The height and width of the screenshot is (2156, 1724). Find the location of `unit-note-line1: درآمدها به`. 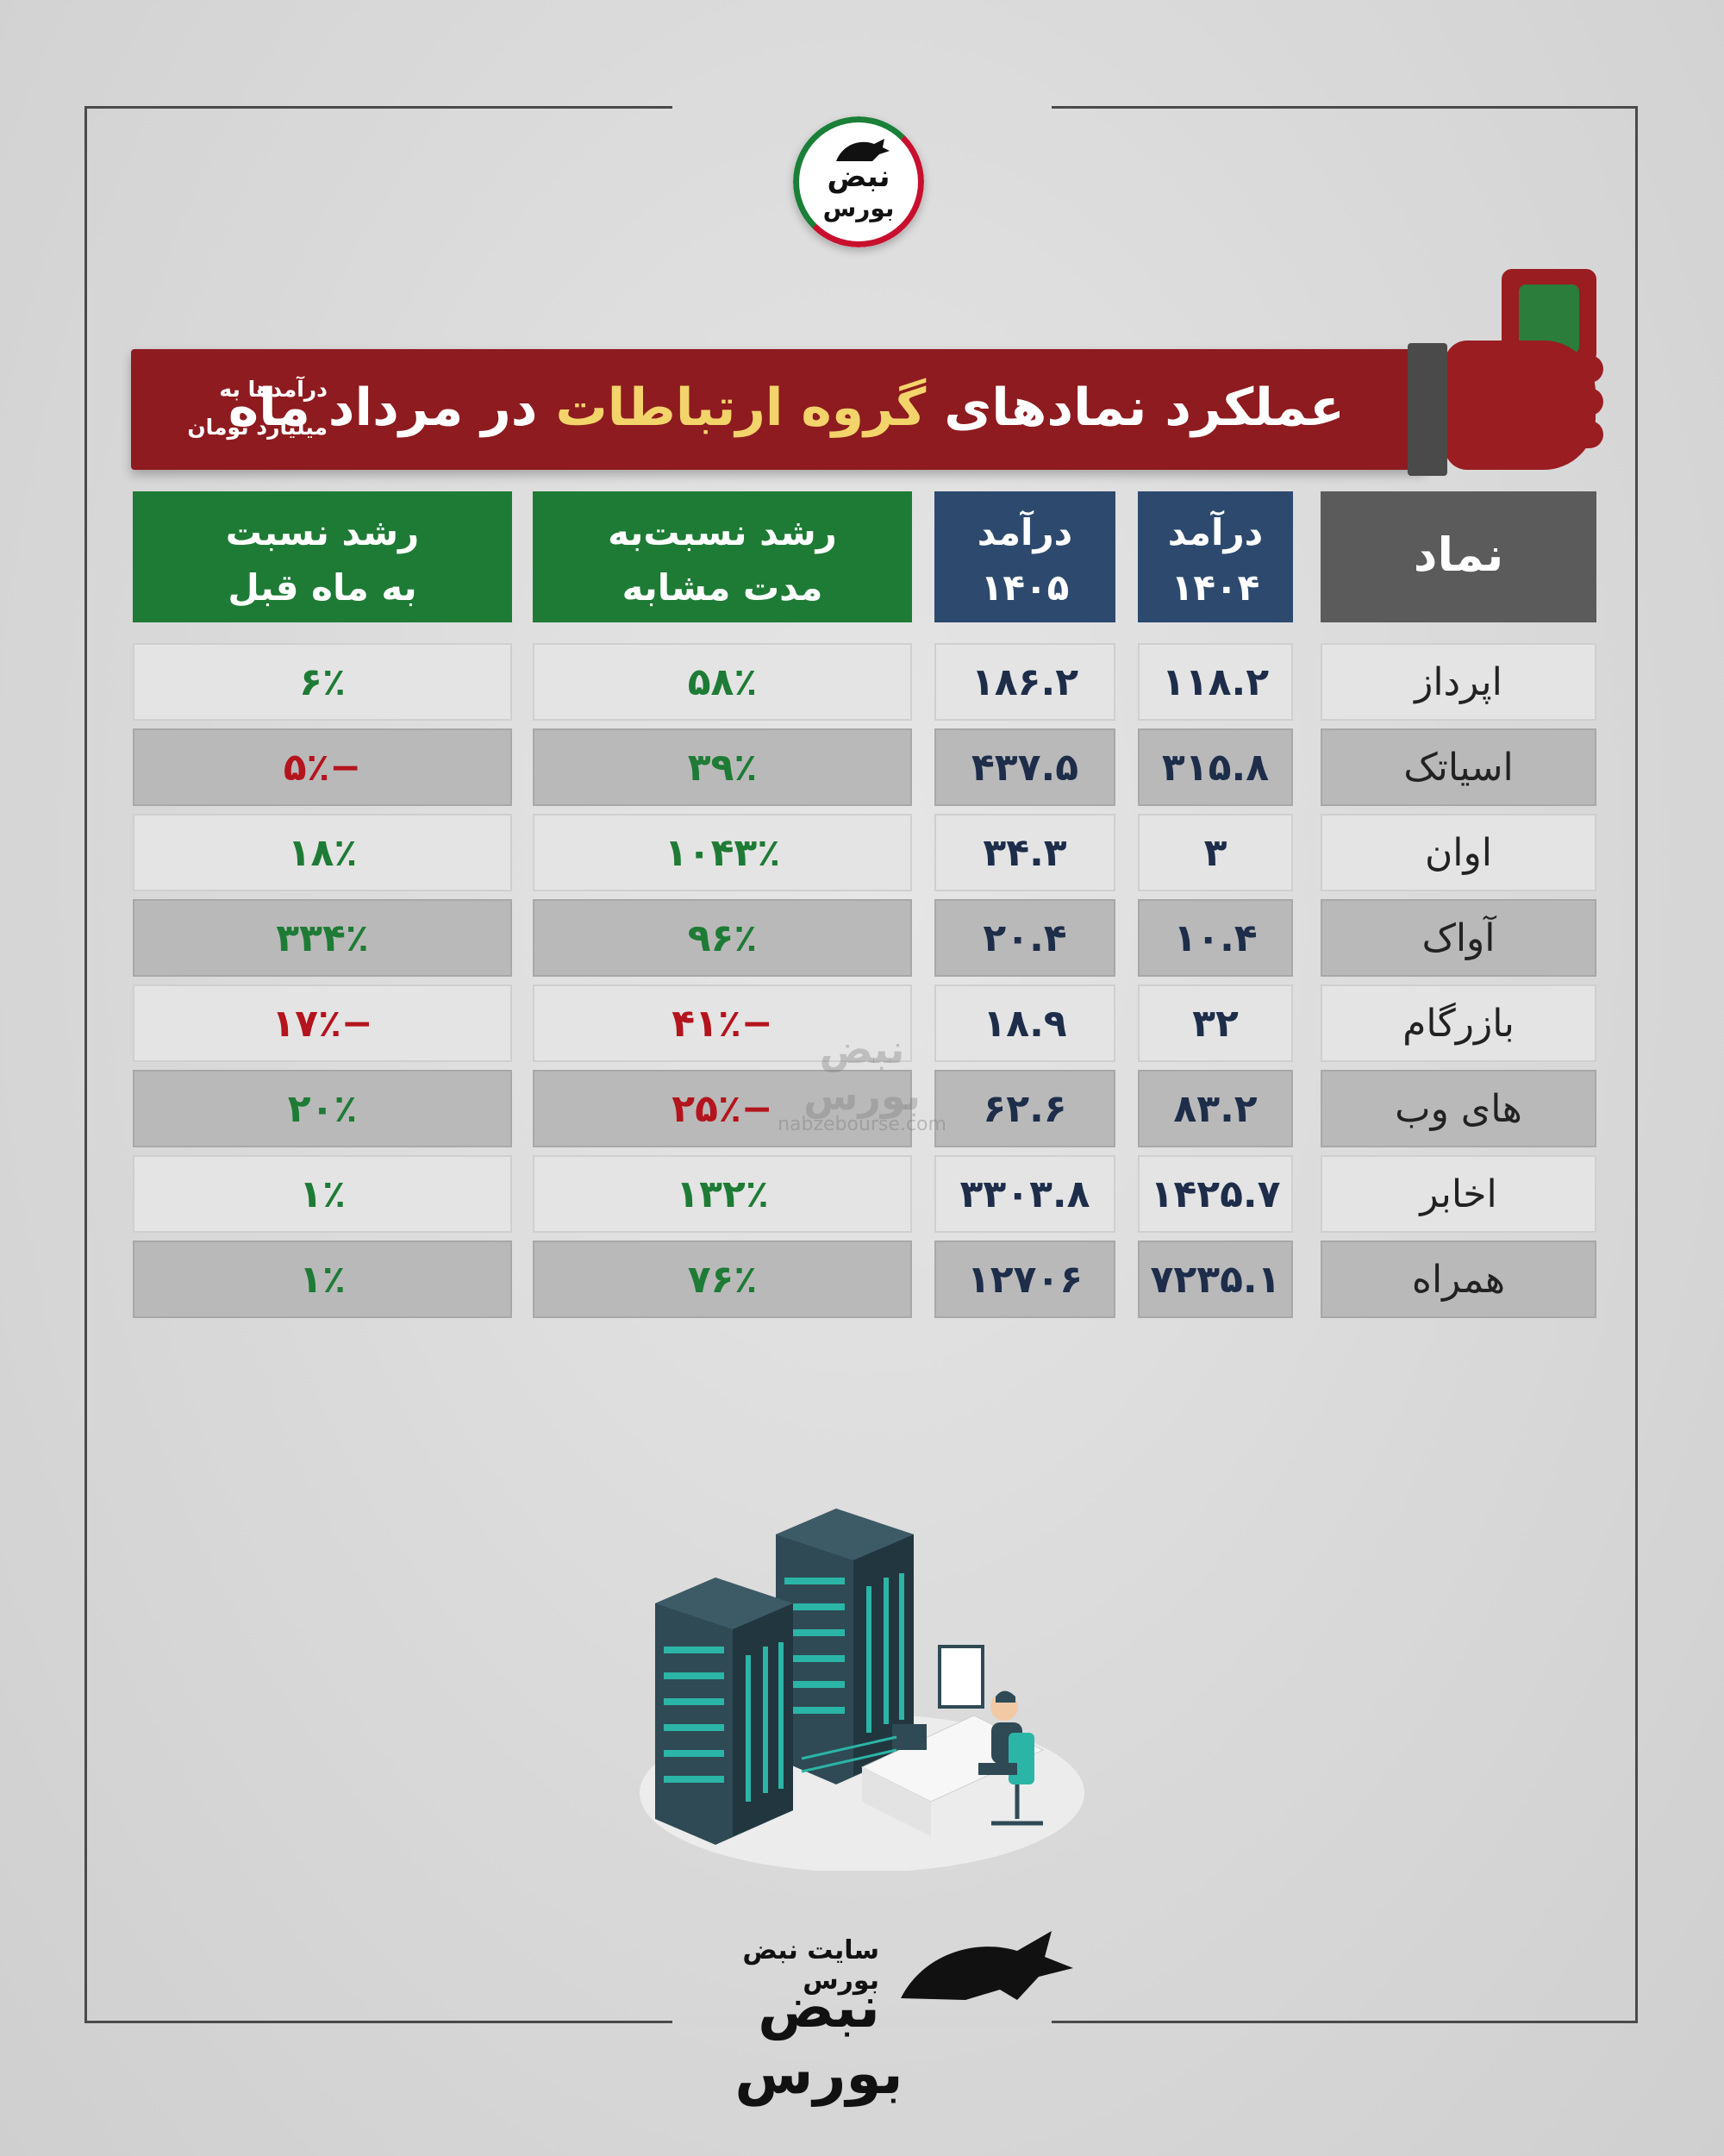

unit-note-line1: درآمدها به is located at coordinates (273, 389).